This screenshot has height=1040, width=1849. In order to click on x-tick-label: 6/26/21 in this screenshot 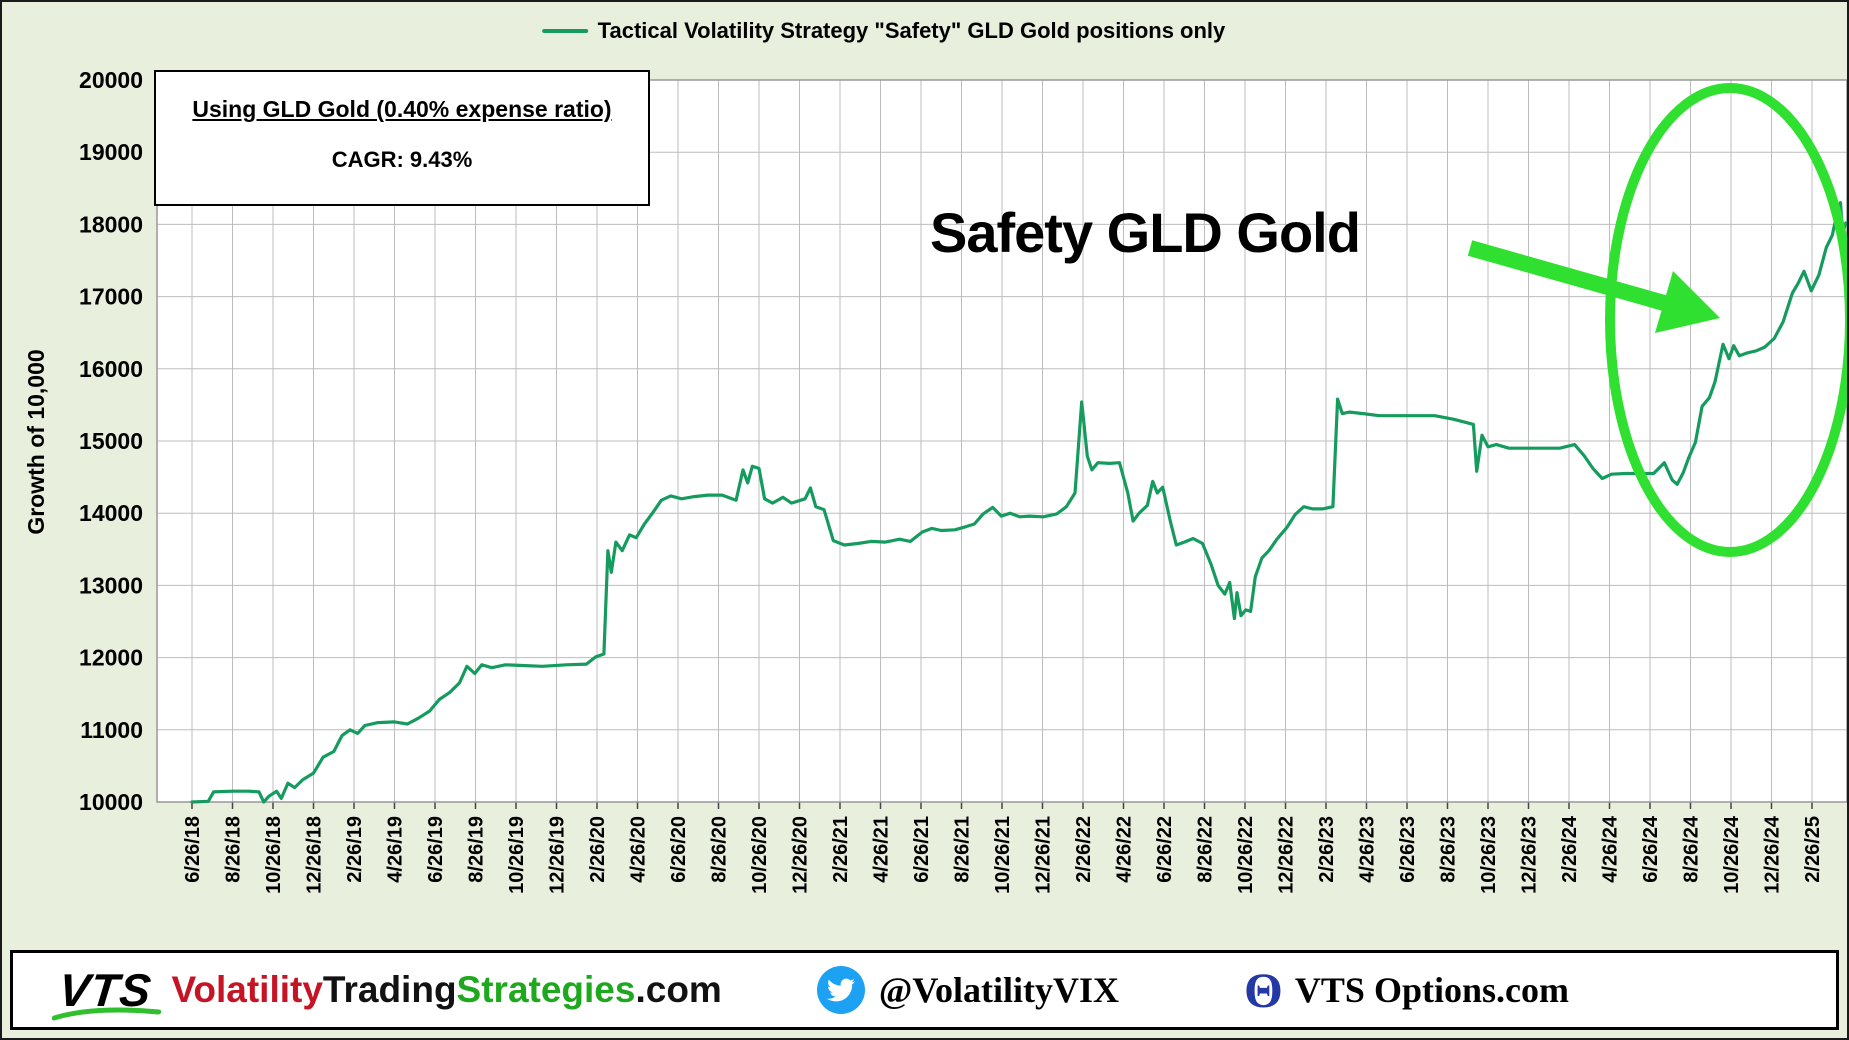, I will do `click(922, 849)`.